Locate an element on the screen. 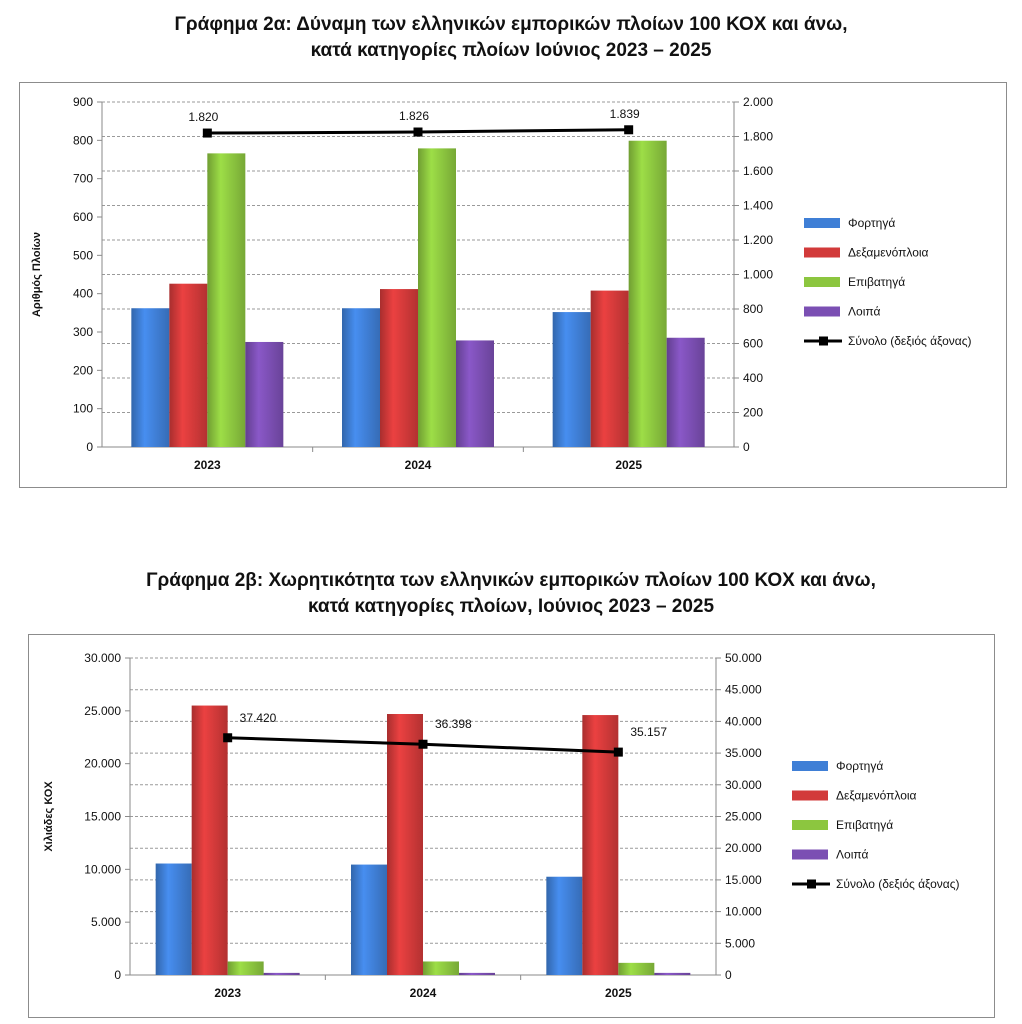  chart-2-y-tick-label: 15.000 is located at coordinates (102, 817).